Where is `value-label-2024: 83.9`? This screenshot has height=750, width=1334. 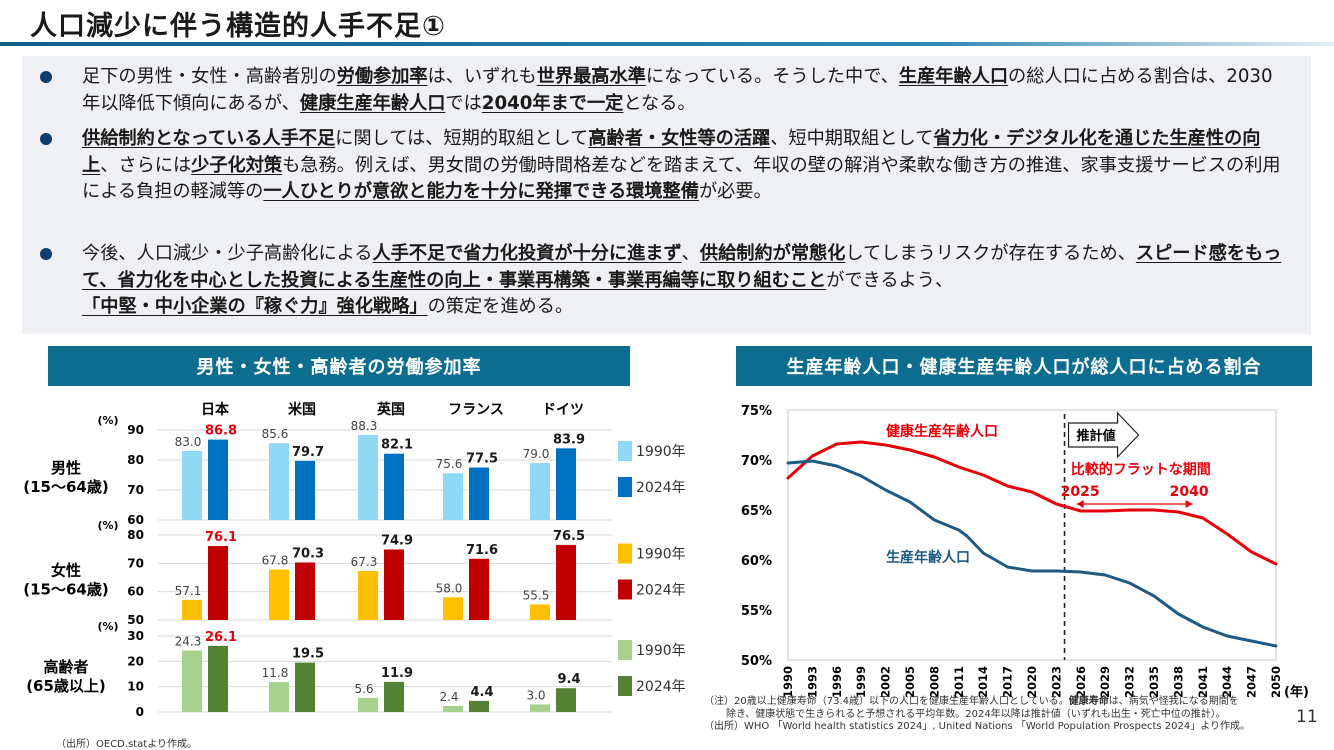 value-label-2024: 83.9 is located at coordinates (569, 439).